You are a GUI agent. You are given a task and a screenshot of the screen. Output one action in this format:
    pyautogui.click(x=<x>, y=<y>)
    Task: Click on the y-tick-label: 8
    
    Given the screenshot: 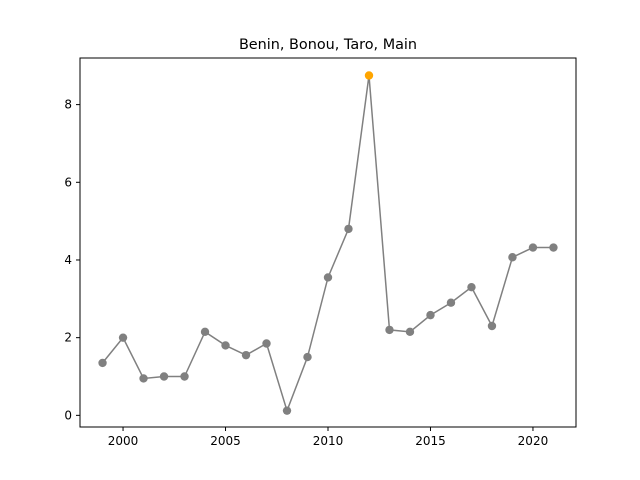 What is the action you would take?
    pyautogui.click(x=68, y=105)
    